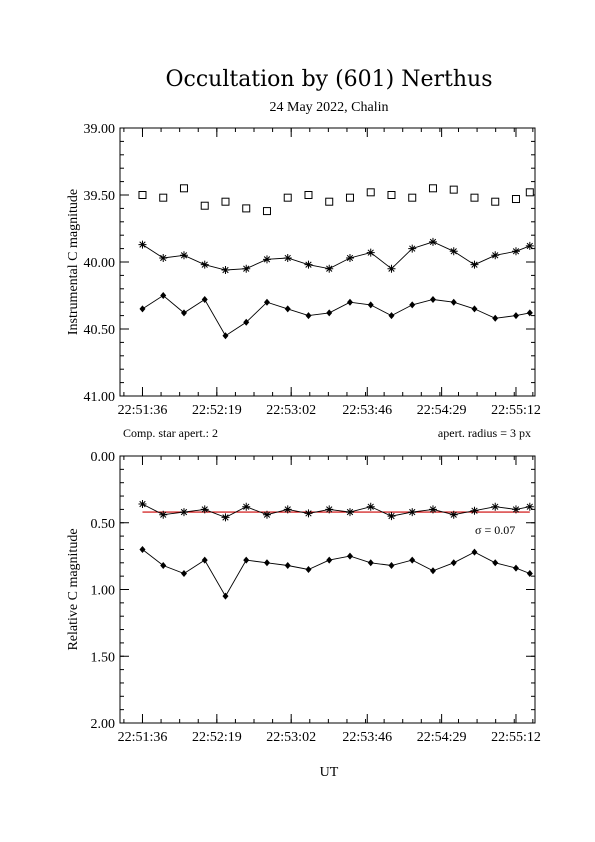 The height and width of the screenshot is (842, 595). I want to click on y-tick-label: 40.00, so click(100, 263).